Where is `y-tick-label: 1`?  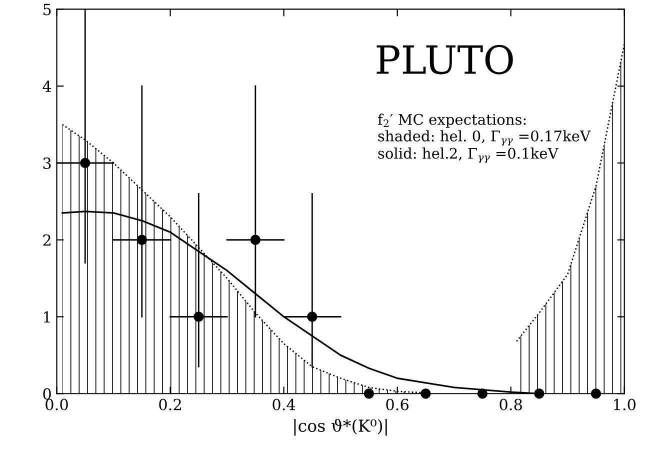
y-tick-label: 1 is located at coordinates (47, 317).